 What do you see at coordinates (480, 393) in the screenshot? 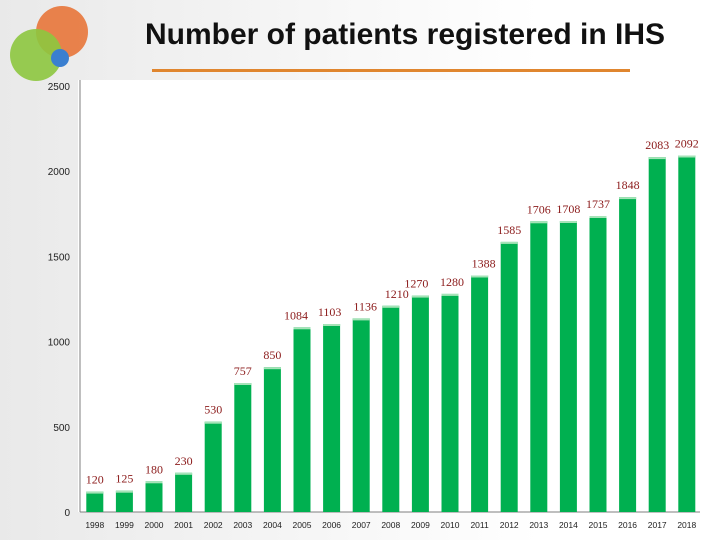
I see `bar-2011` at bounding box center [480, 393].